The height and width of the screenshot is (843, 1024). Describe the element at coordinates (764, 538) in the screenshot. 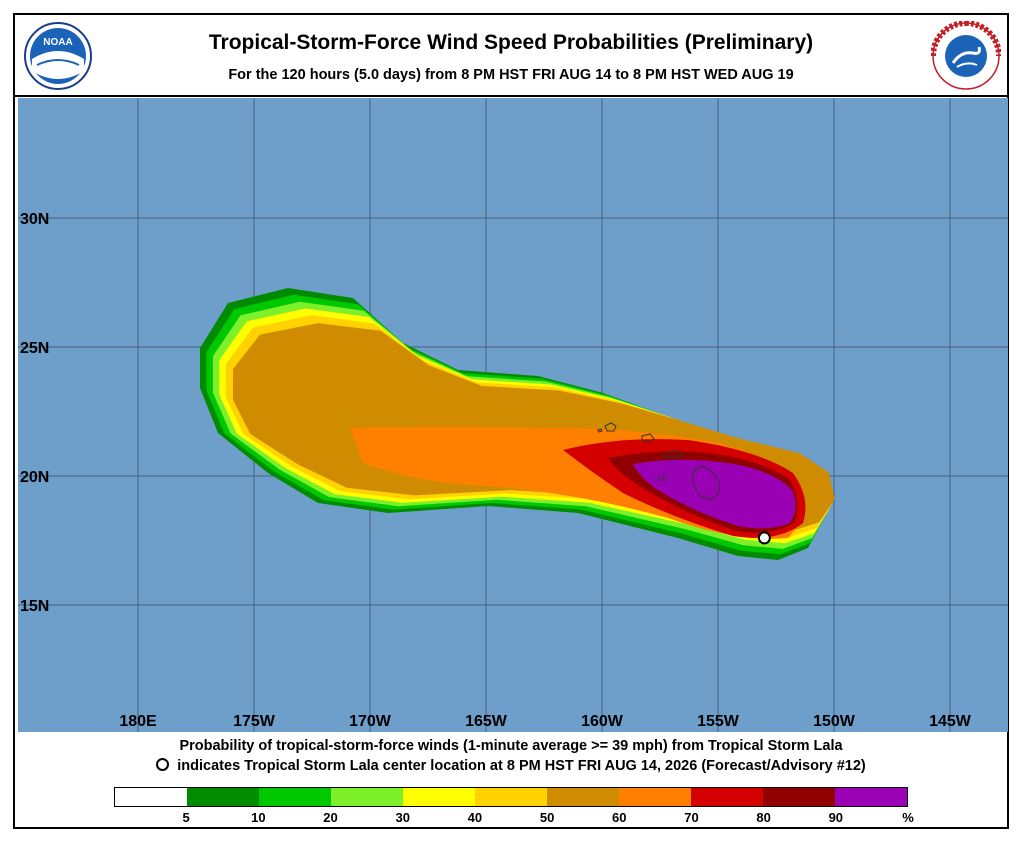

I see `storm-center-marker` at that location.